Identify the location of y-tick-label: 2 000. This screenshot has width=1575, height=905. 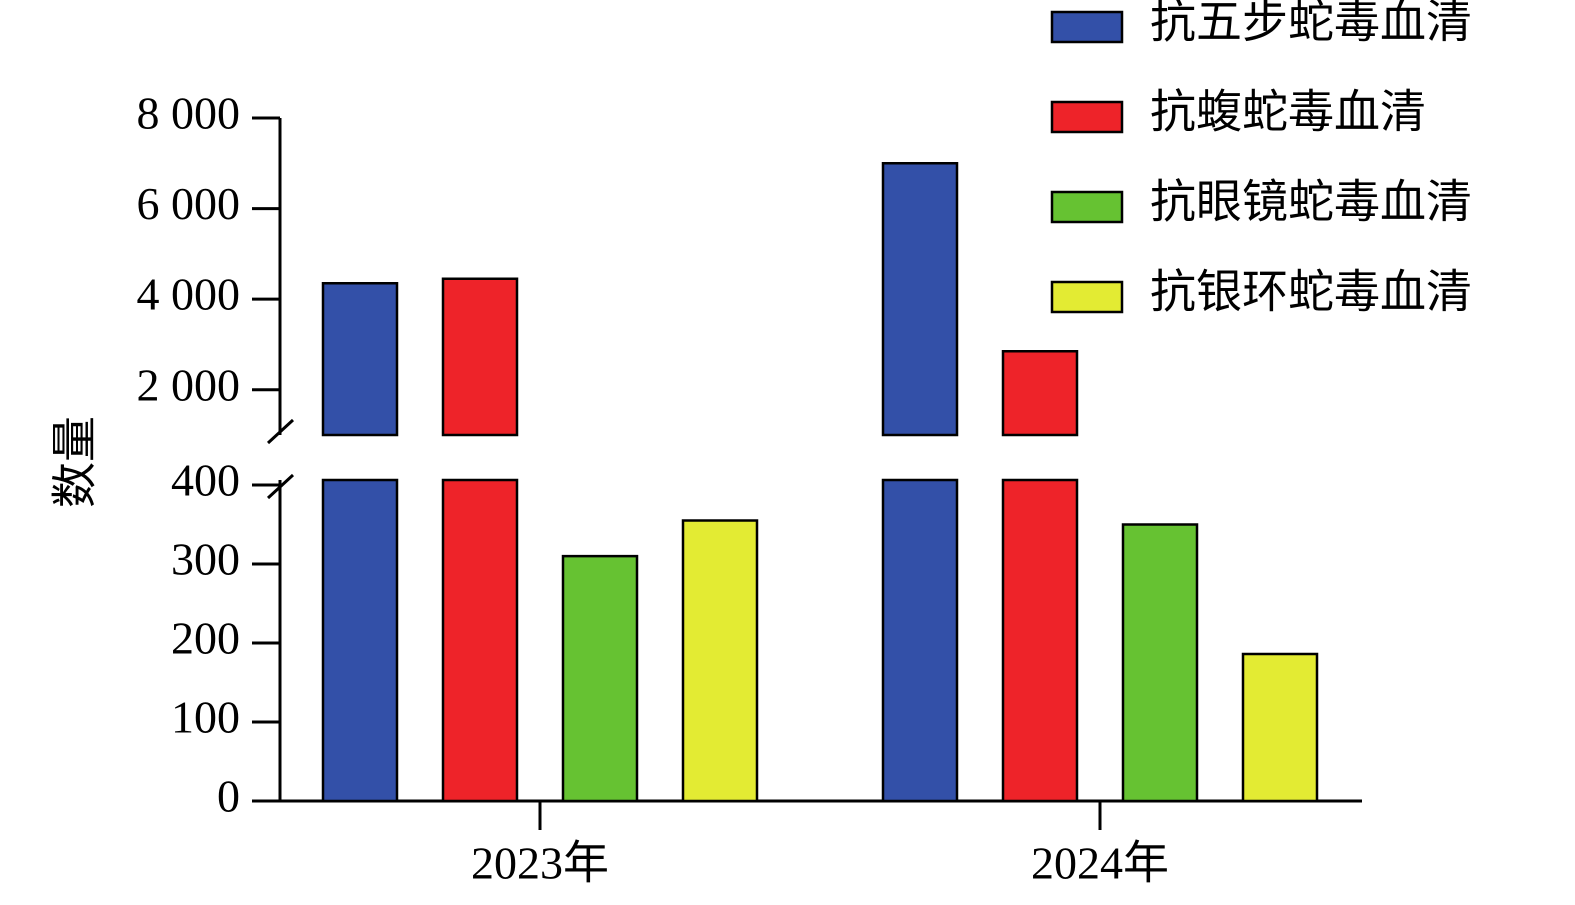
(189, 384).